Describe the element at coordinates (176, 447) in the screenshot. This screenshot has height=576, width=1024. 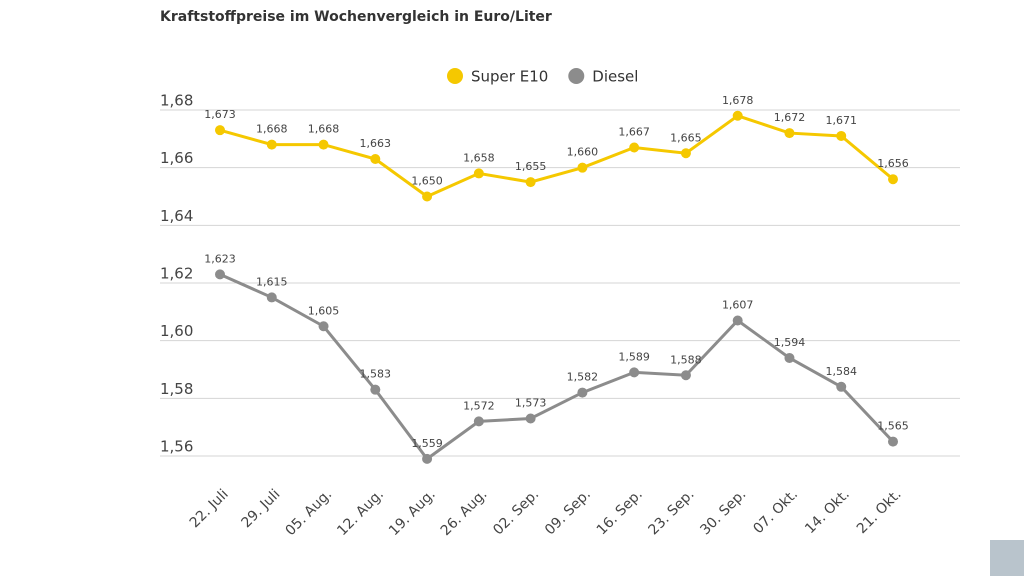
I see `y-tick-label: 1,56` at that location.